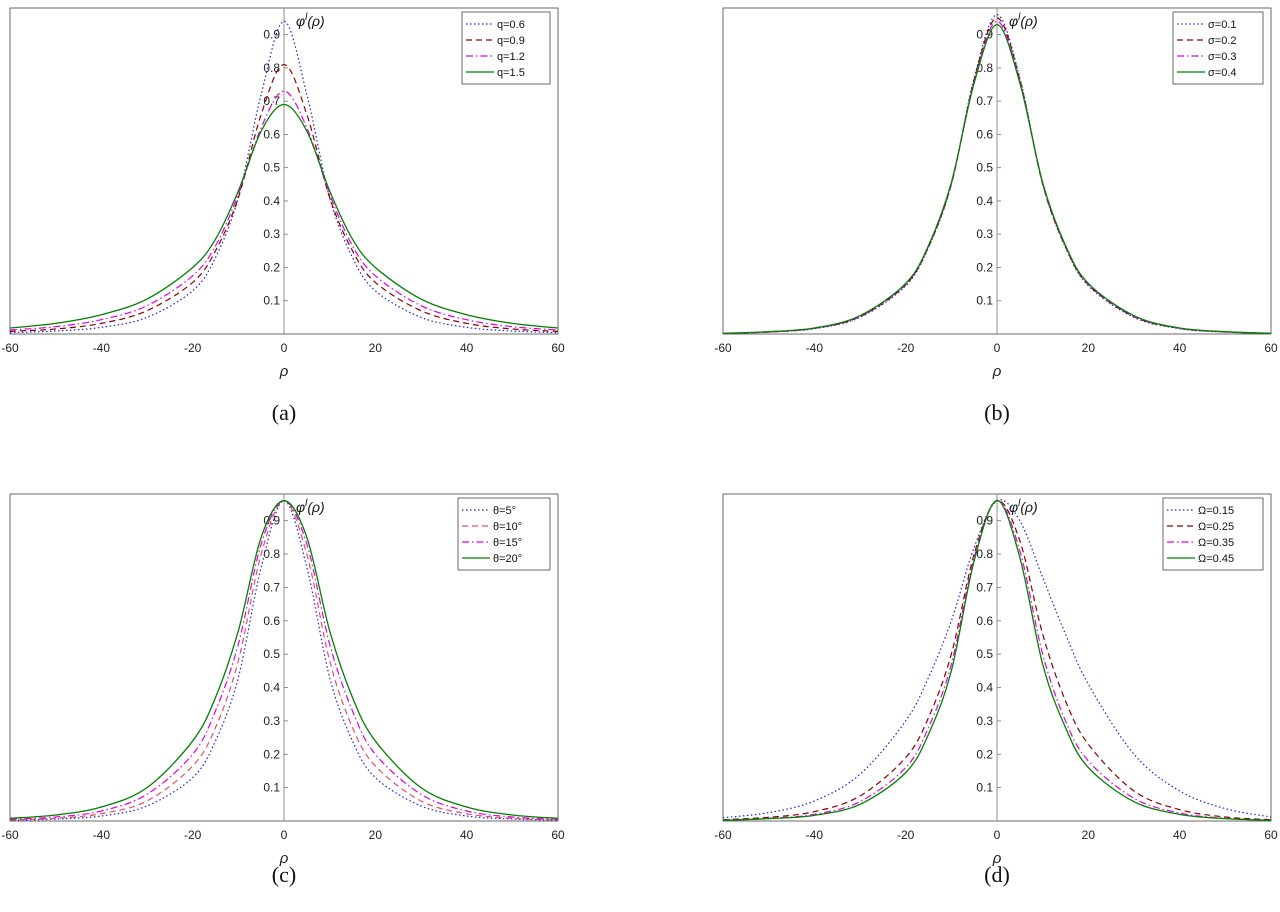 Image resolution: width=1280 pixels, height=912 pixels. I want to click on legend-entry: q=1.2, so click(511, 57).